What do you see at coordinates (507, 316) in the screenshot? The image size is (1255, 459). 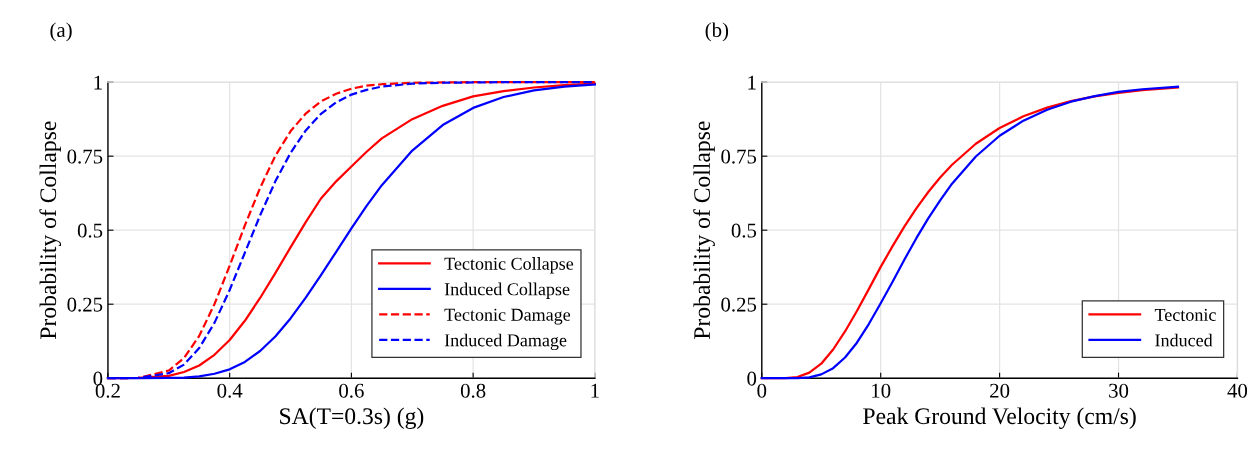 I see `legend-label: Tectonic Damage` at bounding box center [507, 316].